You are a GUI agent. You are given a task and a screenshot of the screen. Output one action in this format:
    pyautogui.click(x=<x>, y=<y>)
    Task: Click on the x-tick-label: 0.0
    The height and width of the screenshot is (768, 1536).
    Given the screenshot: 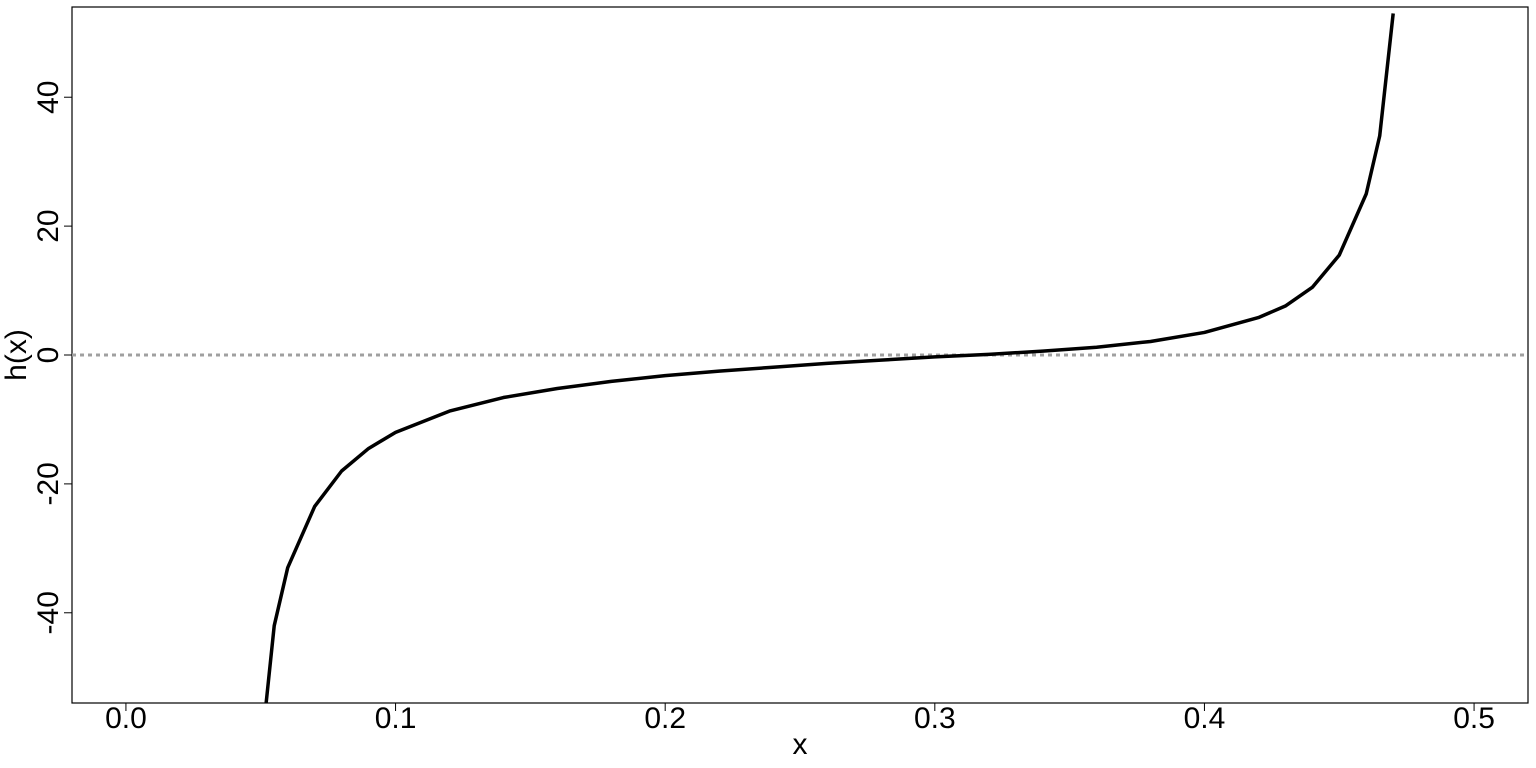 What is the action you would take?
    pyautogui.click(x=126, y=718)
    